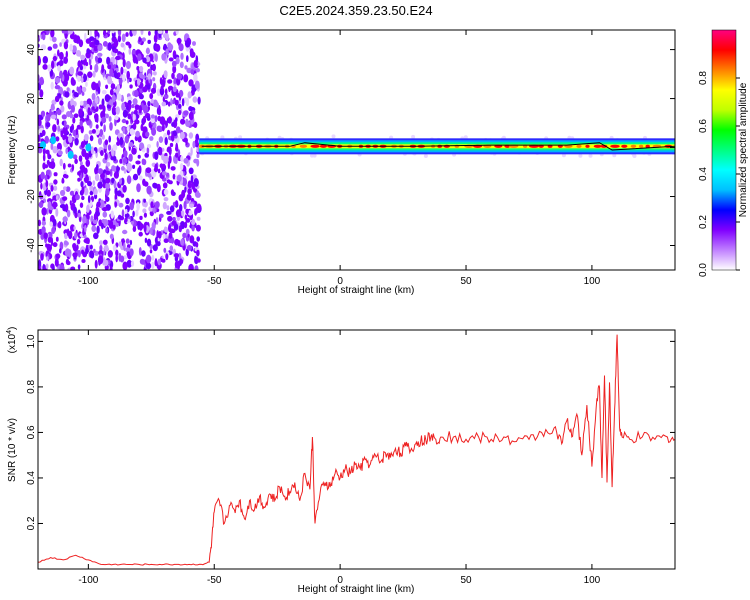  What do you see at coordinates (438, 146) in the screenshot?
I see `signal-line` at bounding box center [438, 146].